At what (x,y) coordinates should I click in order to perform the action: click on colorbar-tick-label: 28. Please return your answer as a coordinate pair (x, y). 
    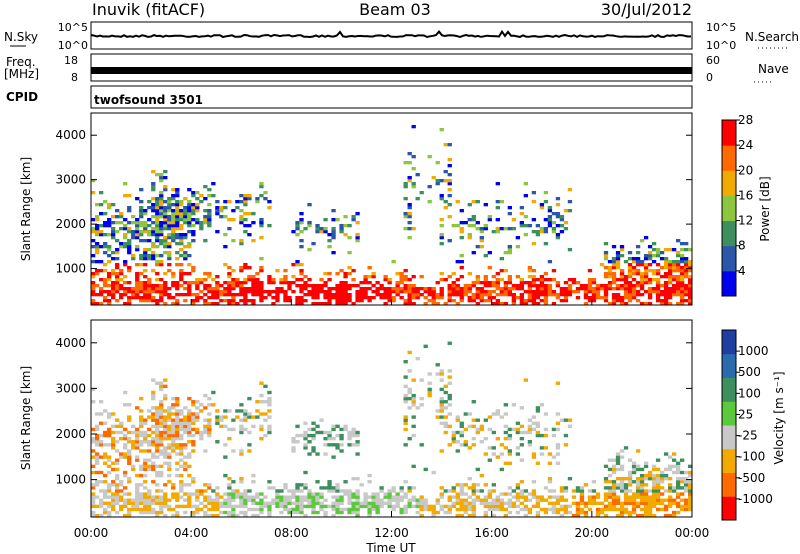
    Looking at the image, I should click on (745, 120).